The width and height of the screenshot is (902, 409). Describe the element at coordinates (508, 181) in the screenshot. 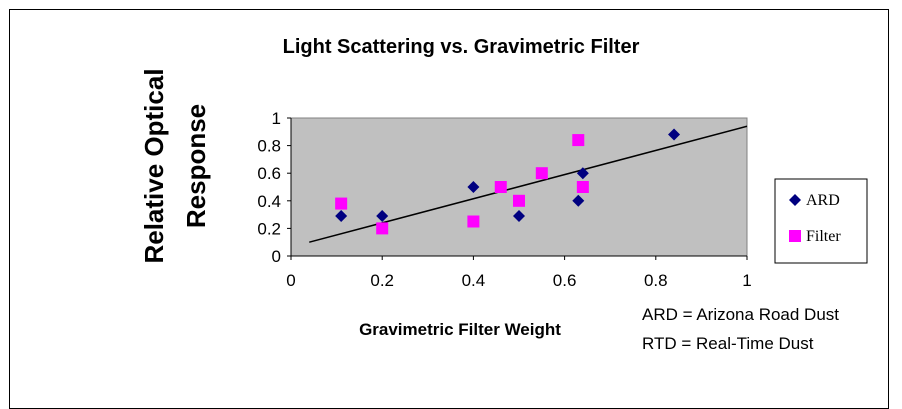

I see `data-points` at that location.